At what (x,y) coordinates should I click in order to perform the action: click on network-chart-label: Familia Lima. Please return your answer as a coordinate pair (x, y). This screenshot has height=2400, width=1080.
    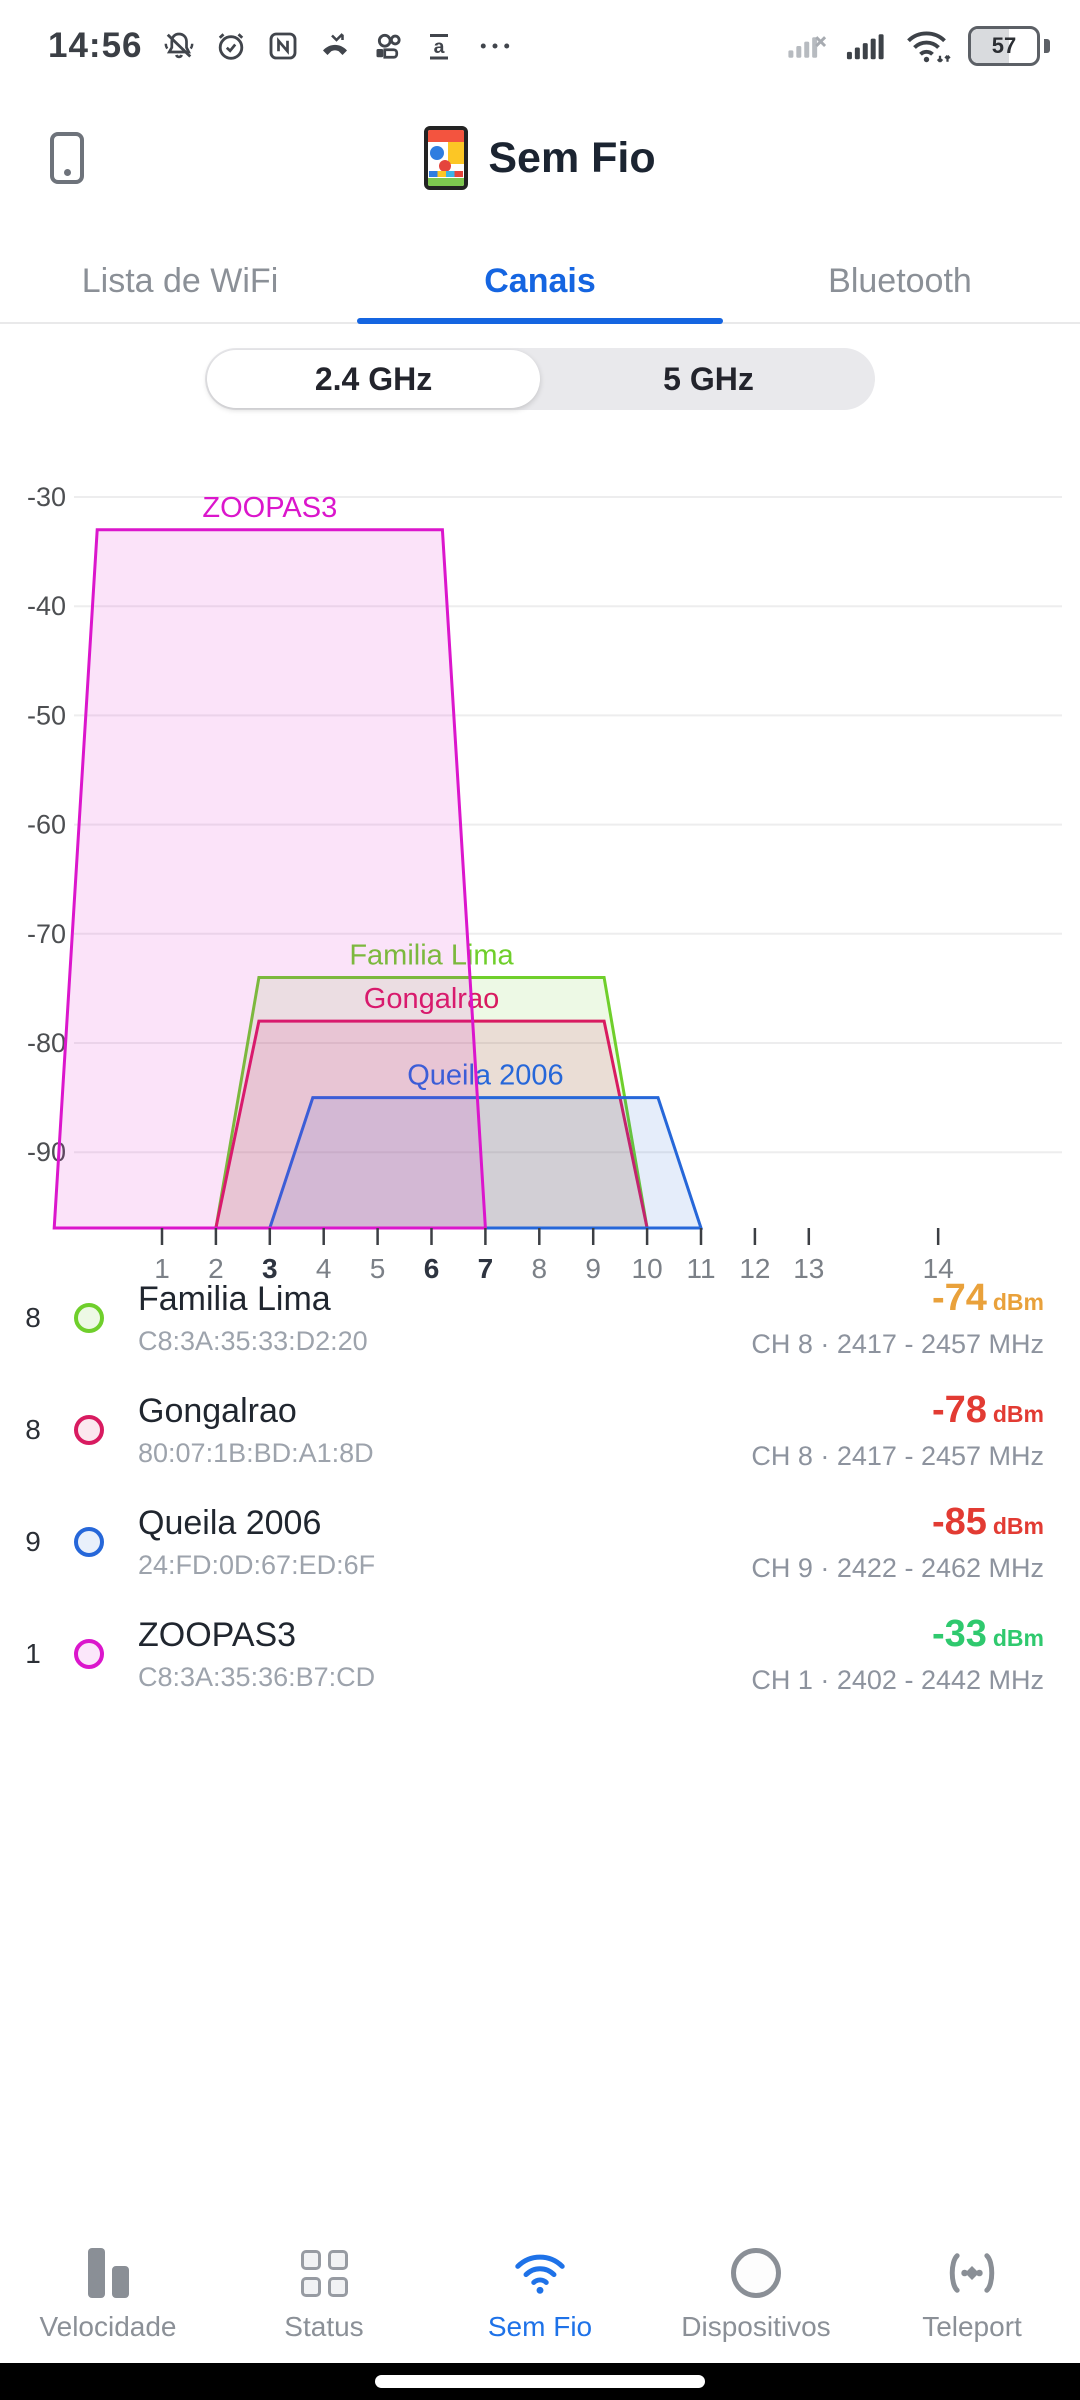
    Looking at the image, I should click on (431, 955).